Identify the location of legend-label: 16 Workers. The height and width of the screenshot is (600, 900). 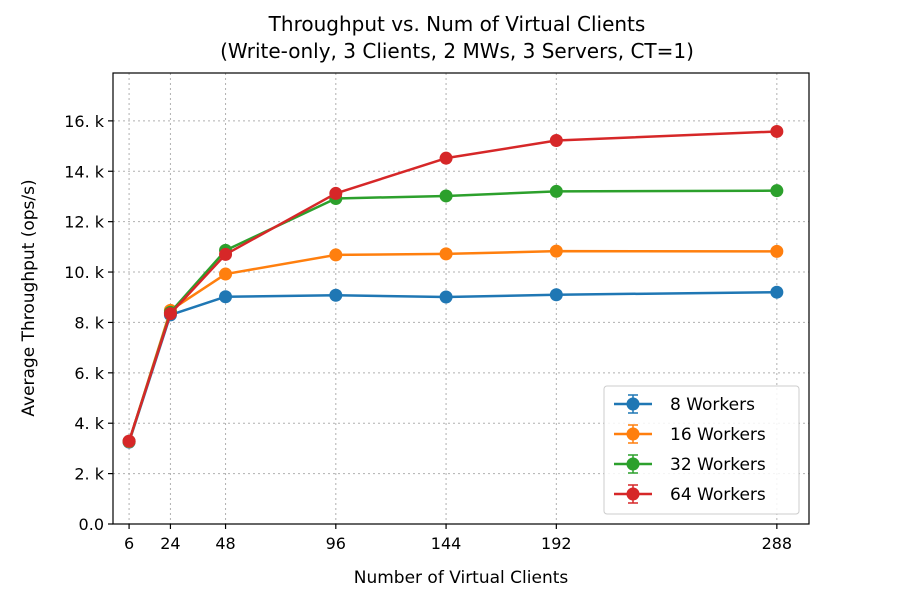
(718, 435).